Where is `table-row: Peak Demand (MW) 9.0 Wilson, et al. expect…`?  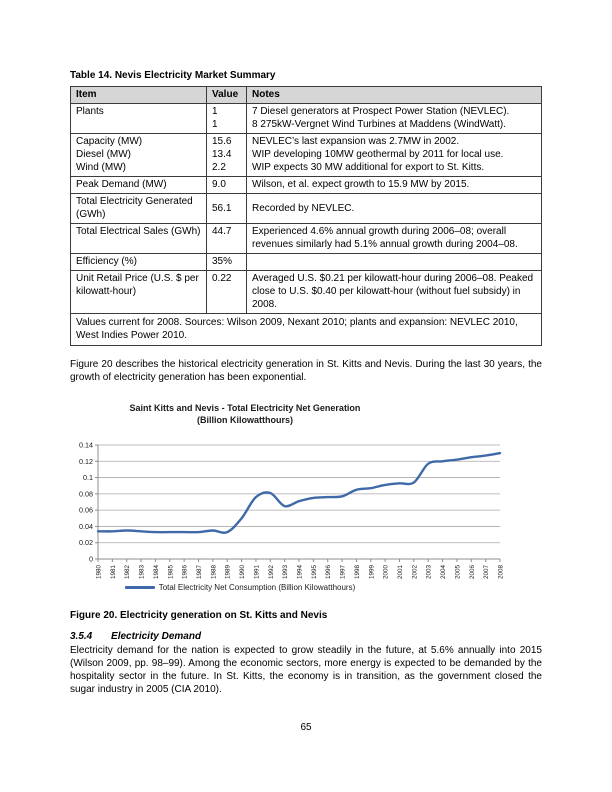 table-row: Peak Demand (MW) 9.0 Wilson, et al. expect… is located at coordinates (306, 185).